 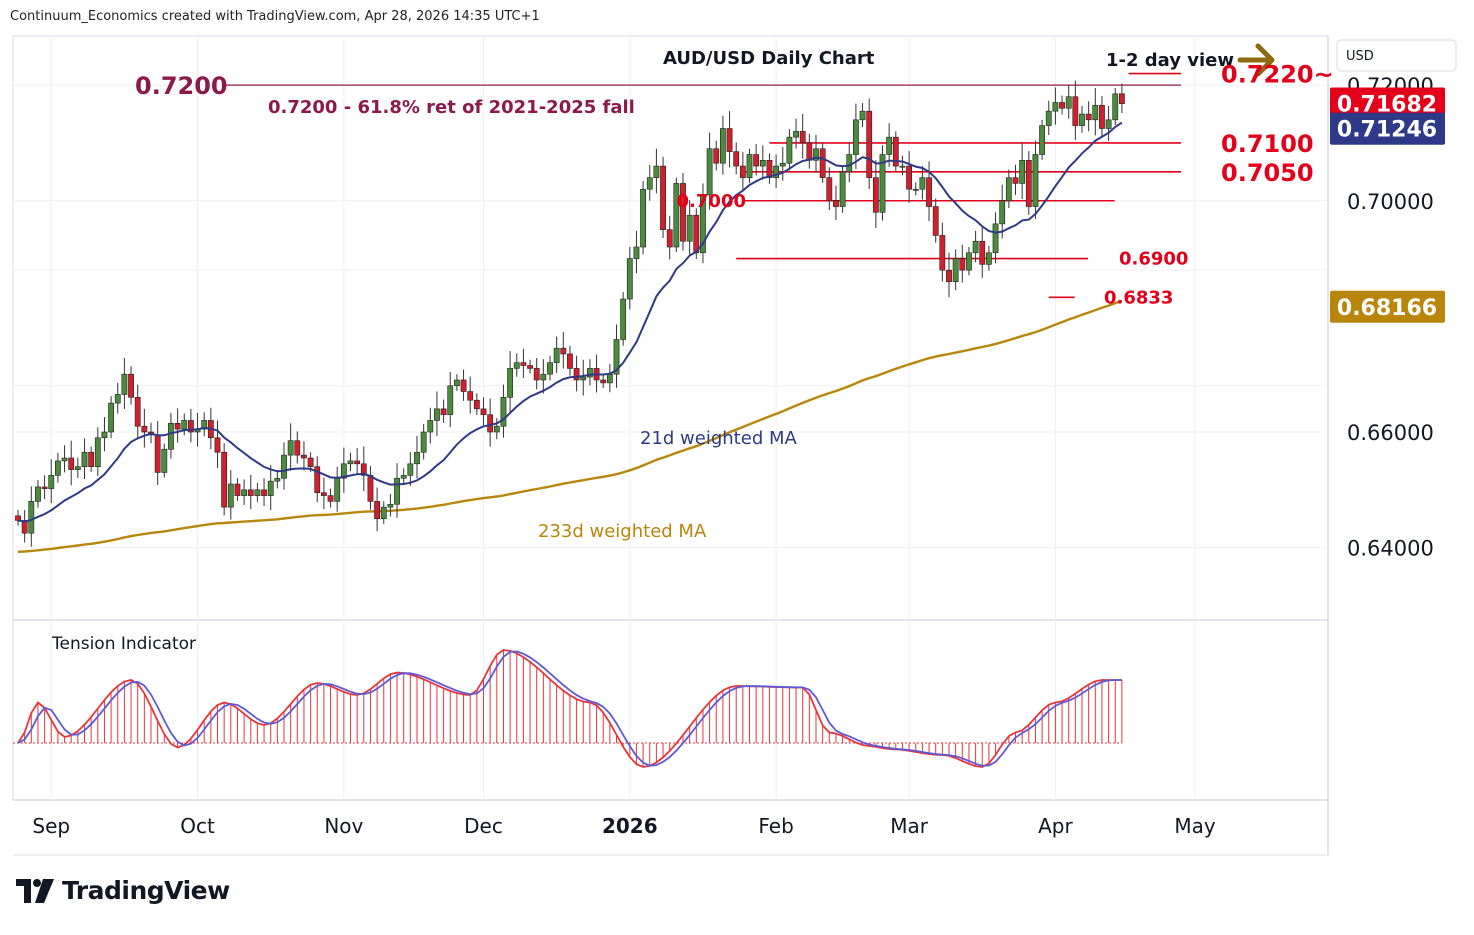 What do you see at coordinates (1267, 144) in the screenshot?
I see `level-label-7100: 0.7100` at bounding box center [1267, 144].